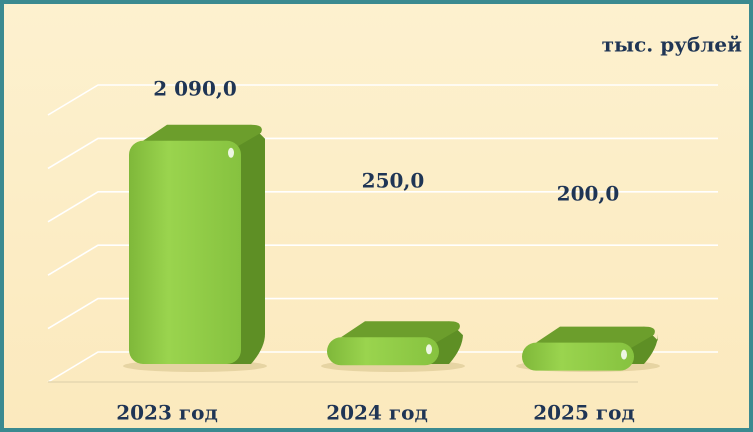 The height and width of the screenshot is (432, 753). I want to click on x-tick-label: 2024 год, so click(377, 413).